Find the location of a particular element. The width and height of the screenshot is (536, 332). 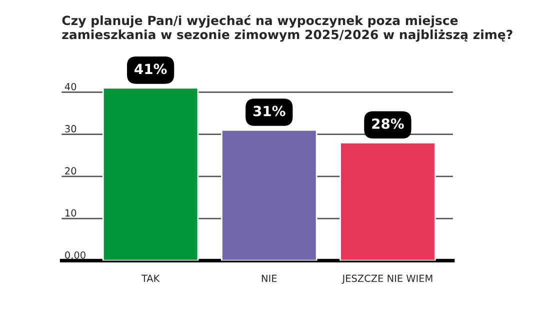

x-tick-label: JESZCZE NIE WIEM is located at coordinates (387, 279).